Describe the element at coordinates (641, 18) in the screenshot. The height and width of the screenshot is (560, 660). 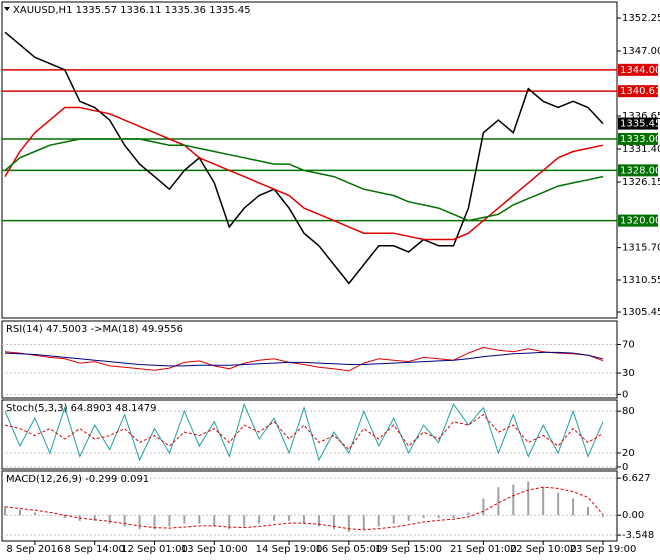
I see `y-tick-label: 1352.25` at that location.